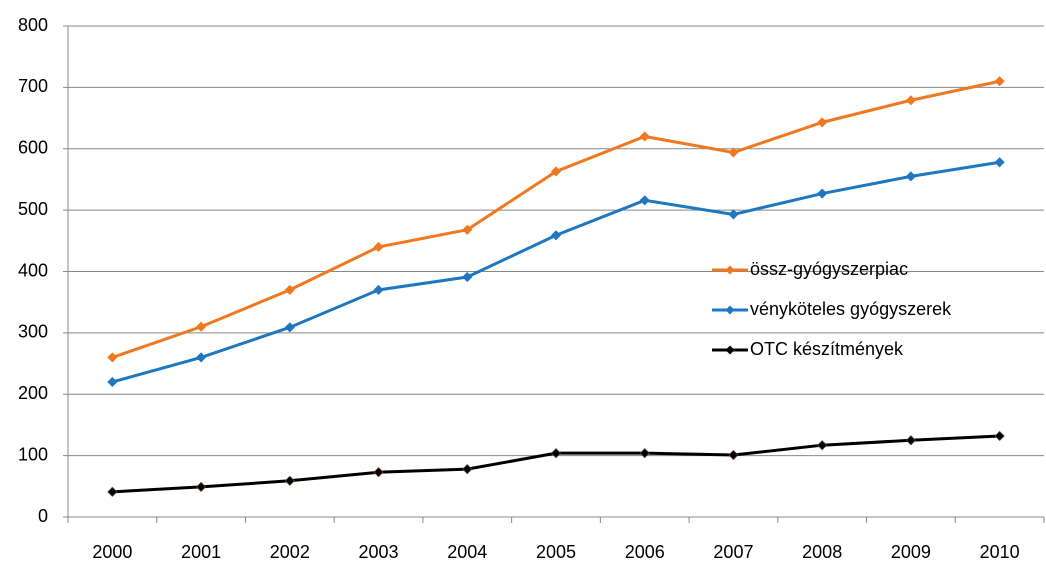 This screenshot has width=1046, height=569. What do you see at coordinates (467, 552) in the screenshot?
I see `x-tick-label: 2004` at bounding box center [467, 552].